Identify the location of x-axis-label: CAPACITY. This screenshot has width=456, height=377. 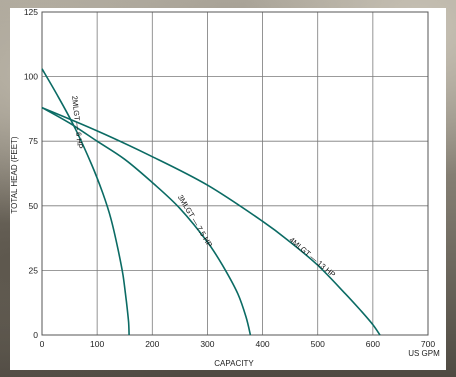
(234, 363).